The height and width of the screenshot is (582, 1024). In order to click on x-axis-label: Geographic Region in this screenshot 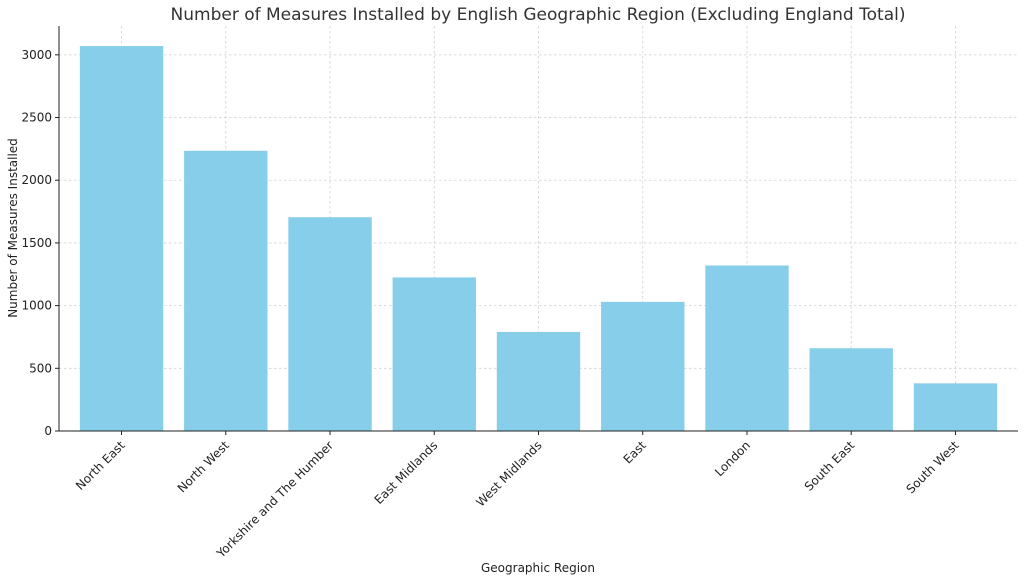, I will do `click(538, 568)`.